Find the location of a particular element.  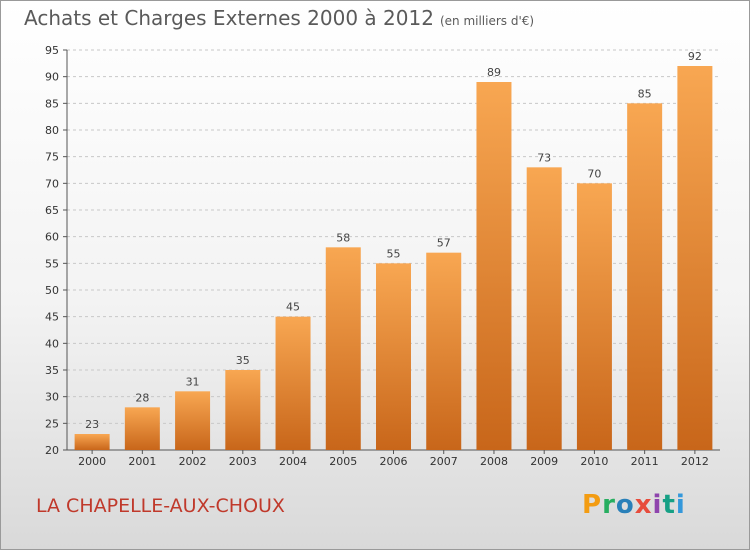

x-tick-label-2003: 2003 is located at coordinates (243, 461).